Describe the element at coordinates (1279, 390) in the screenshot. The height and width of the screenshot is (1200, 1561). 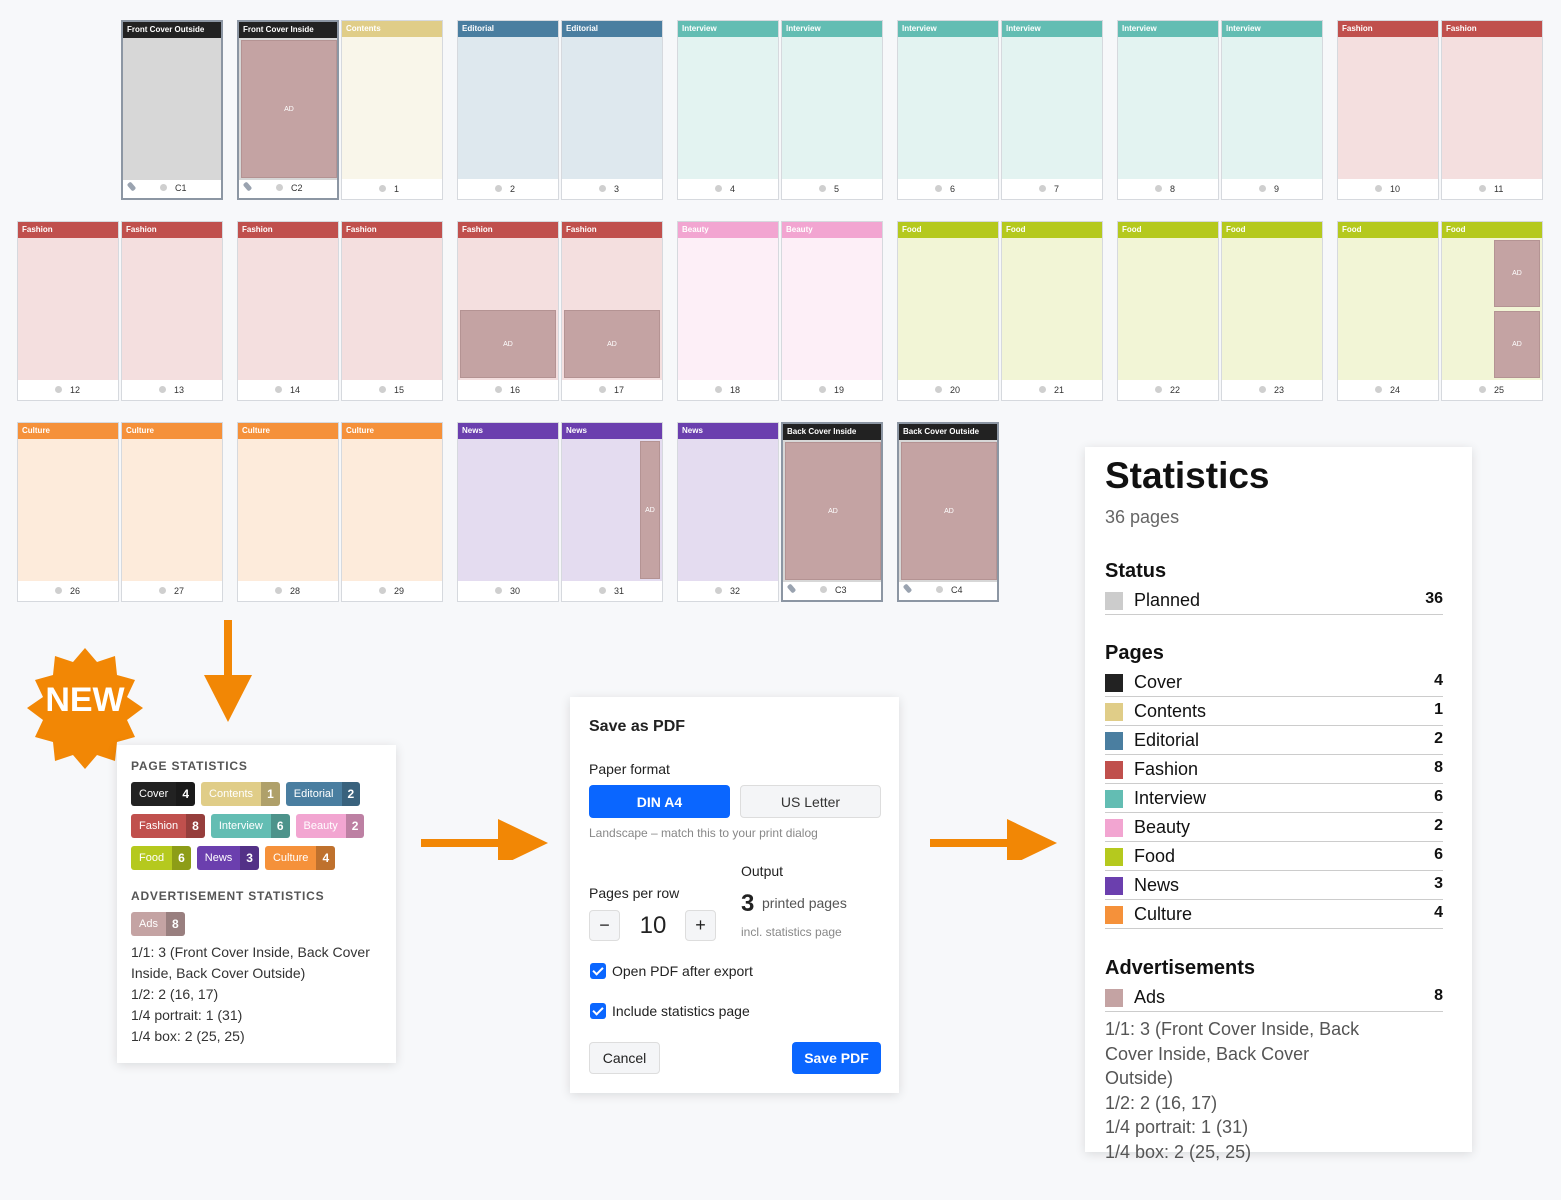
I see `page-number: 23` at that location.